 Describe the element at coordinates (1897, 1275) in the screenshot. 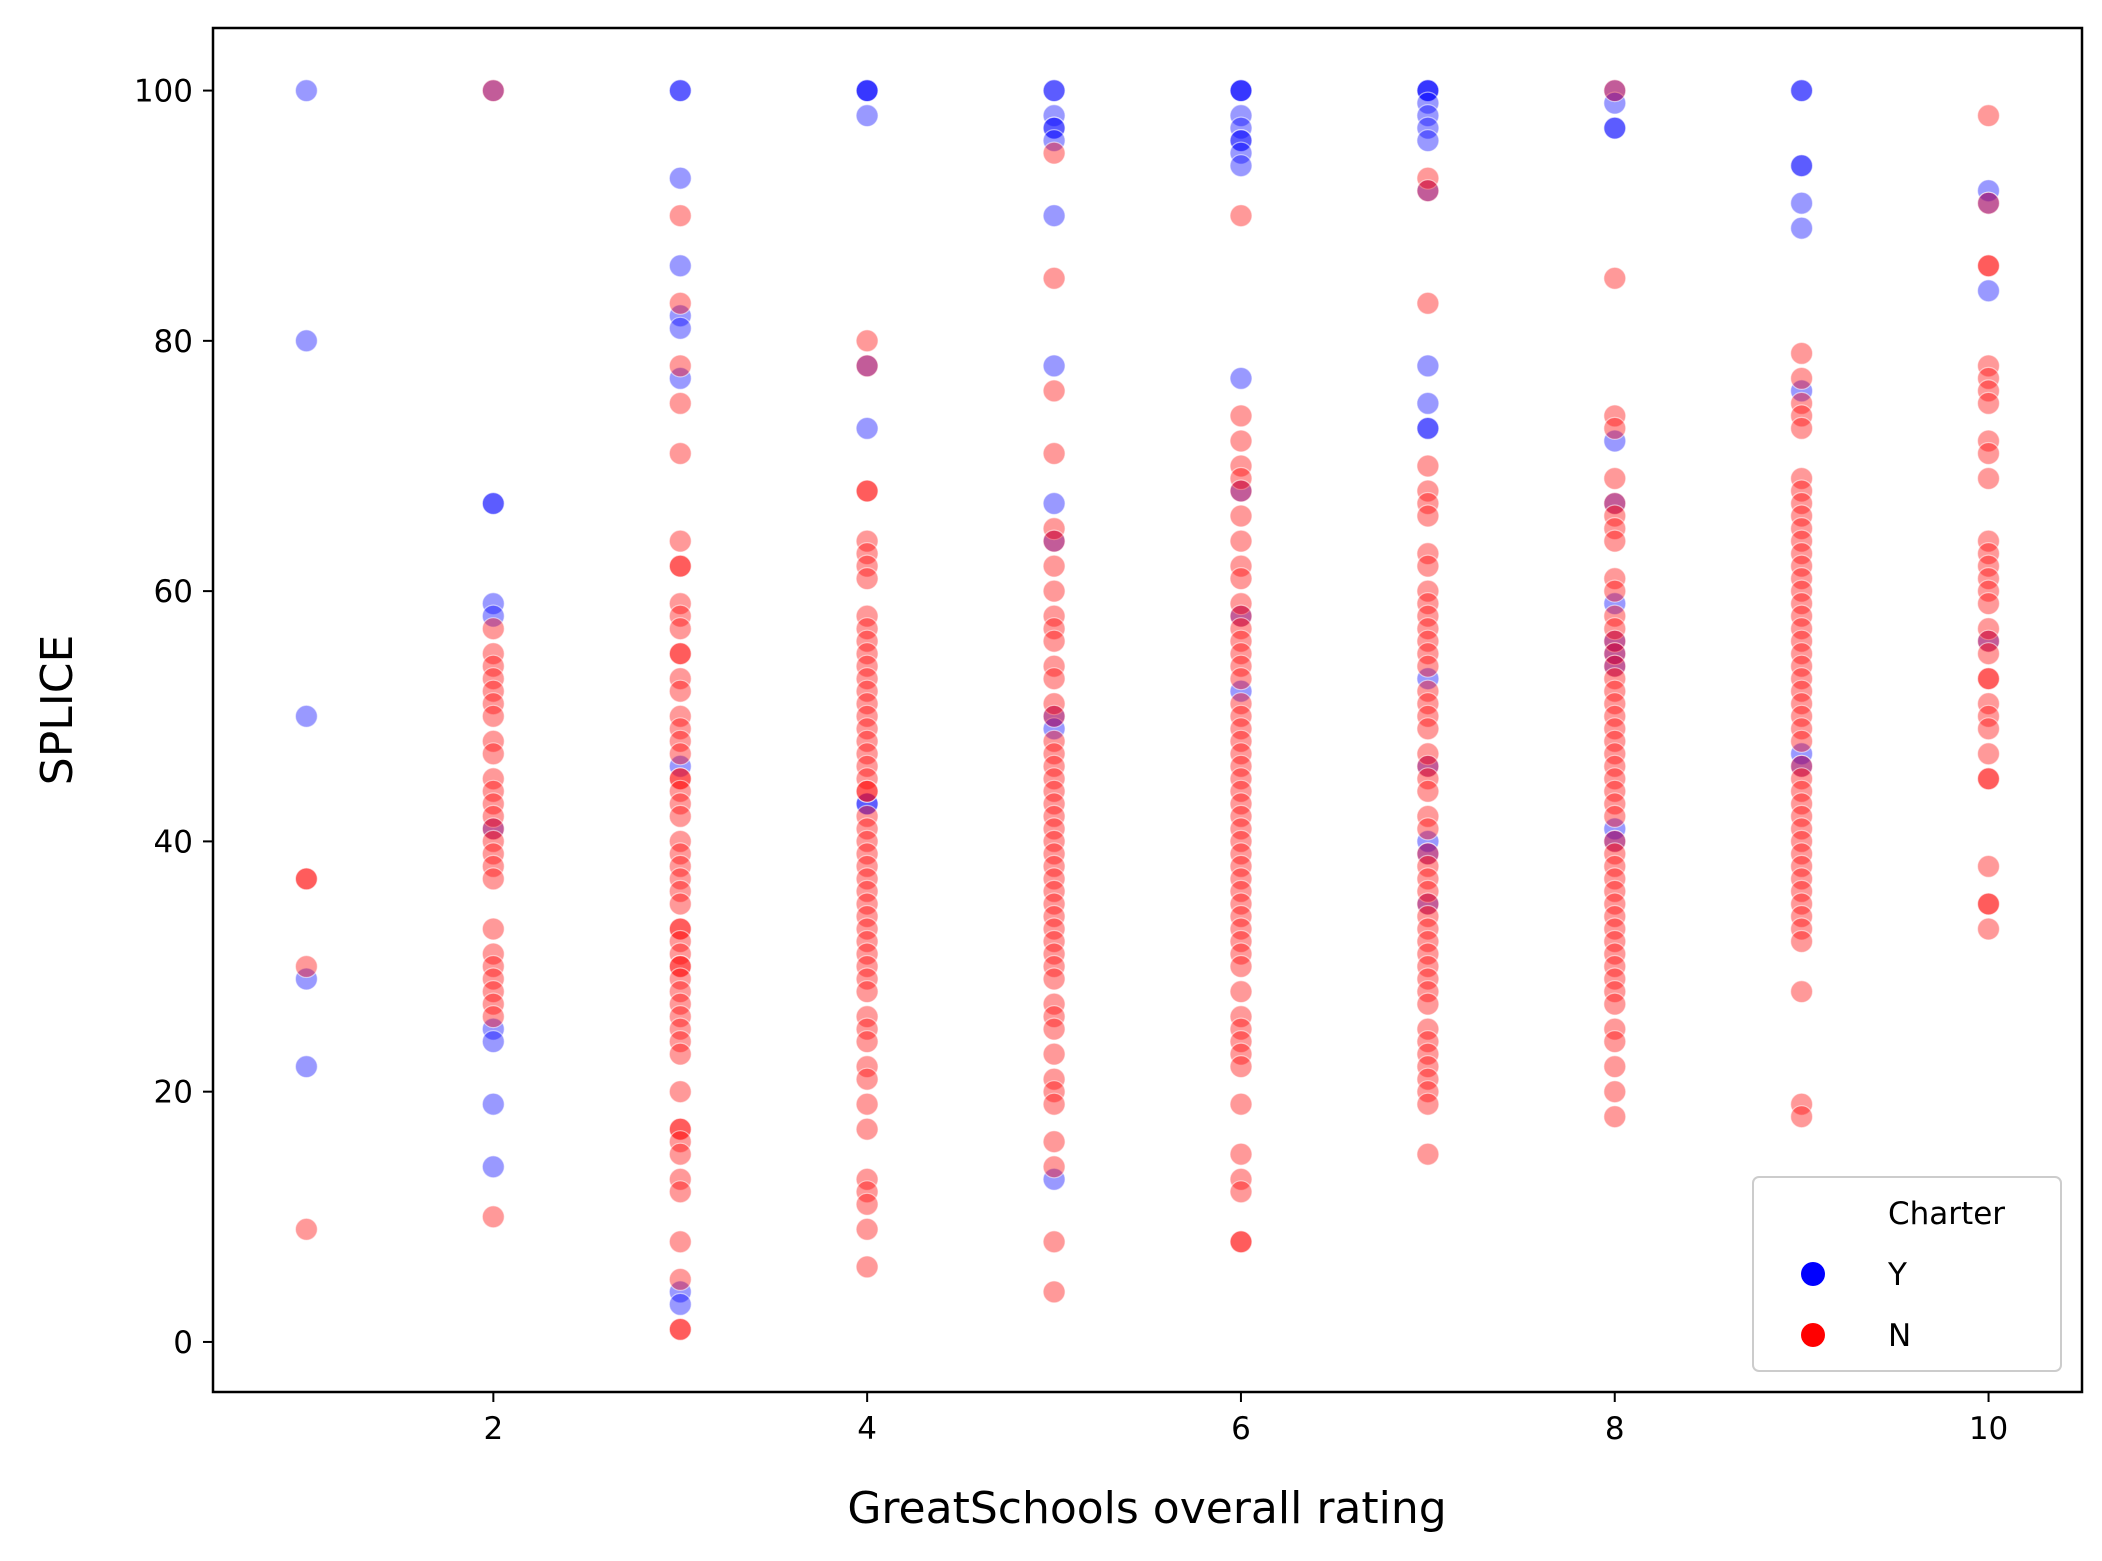

I see `legend-label-y: Y` at that location.